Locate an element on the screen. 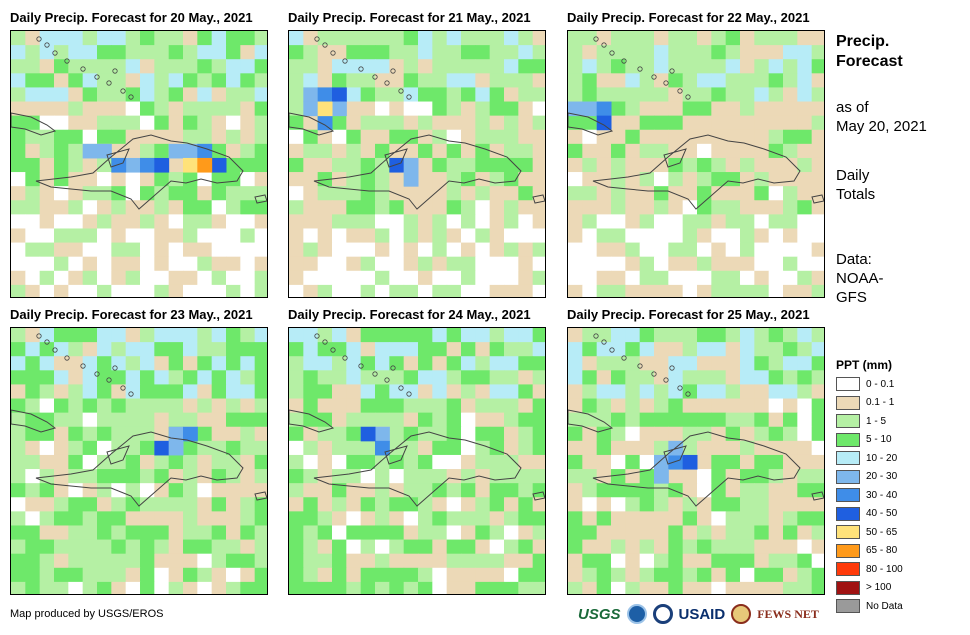 This screenshot has height=635, width=970. legend-item: > 100 is located at coordinates (869, 588).